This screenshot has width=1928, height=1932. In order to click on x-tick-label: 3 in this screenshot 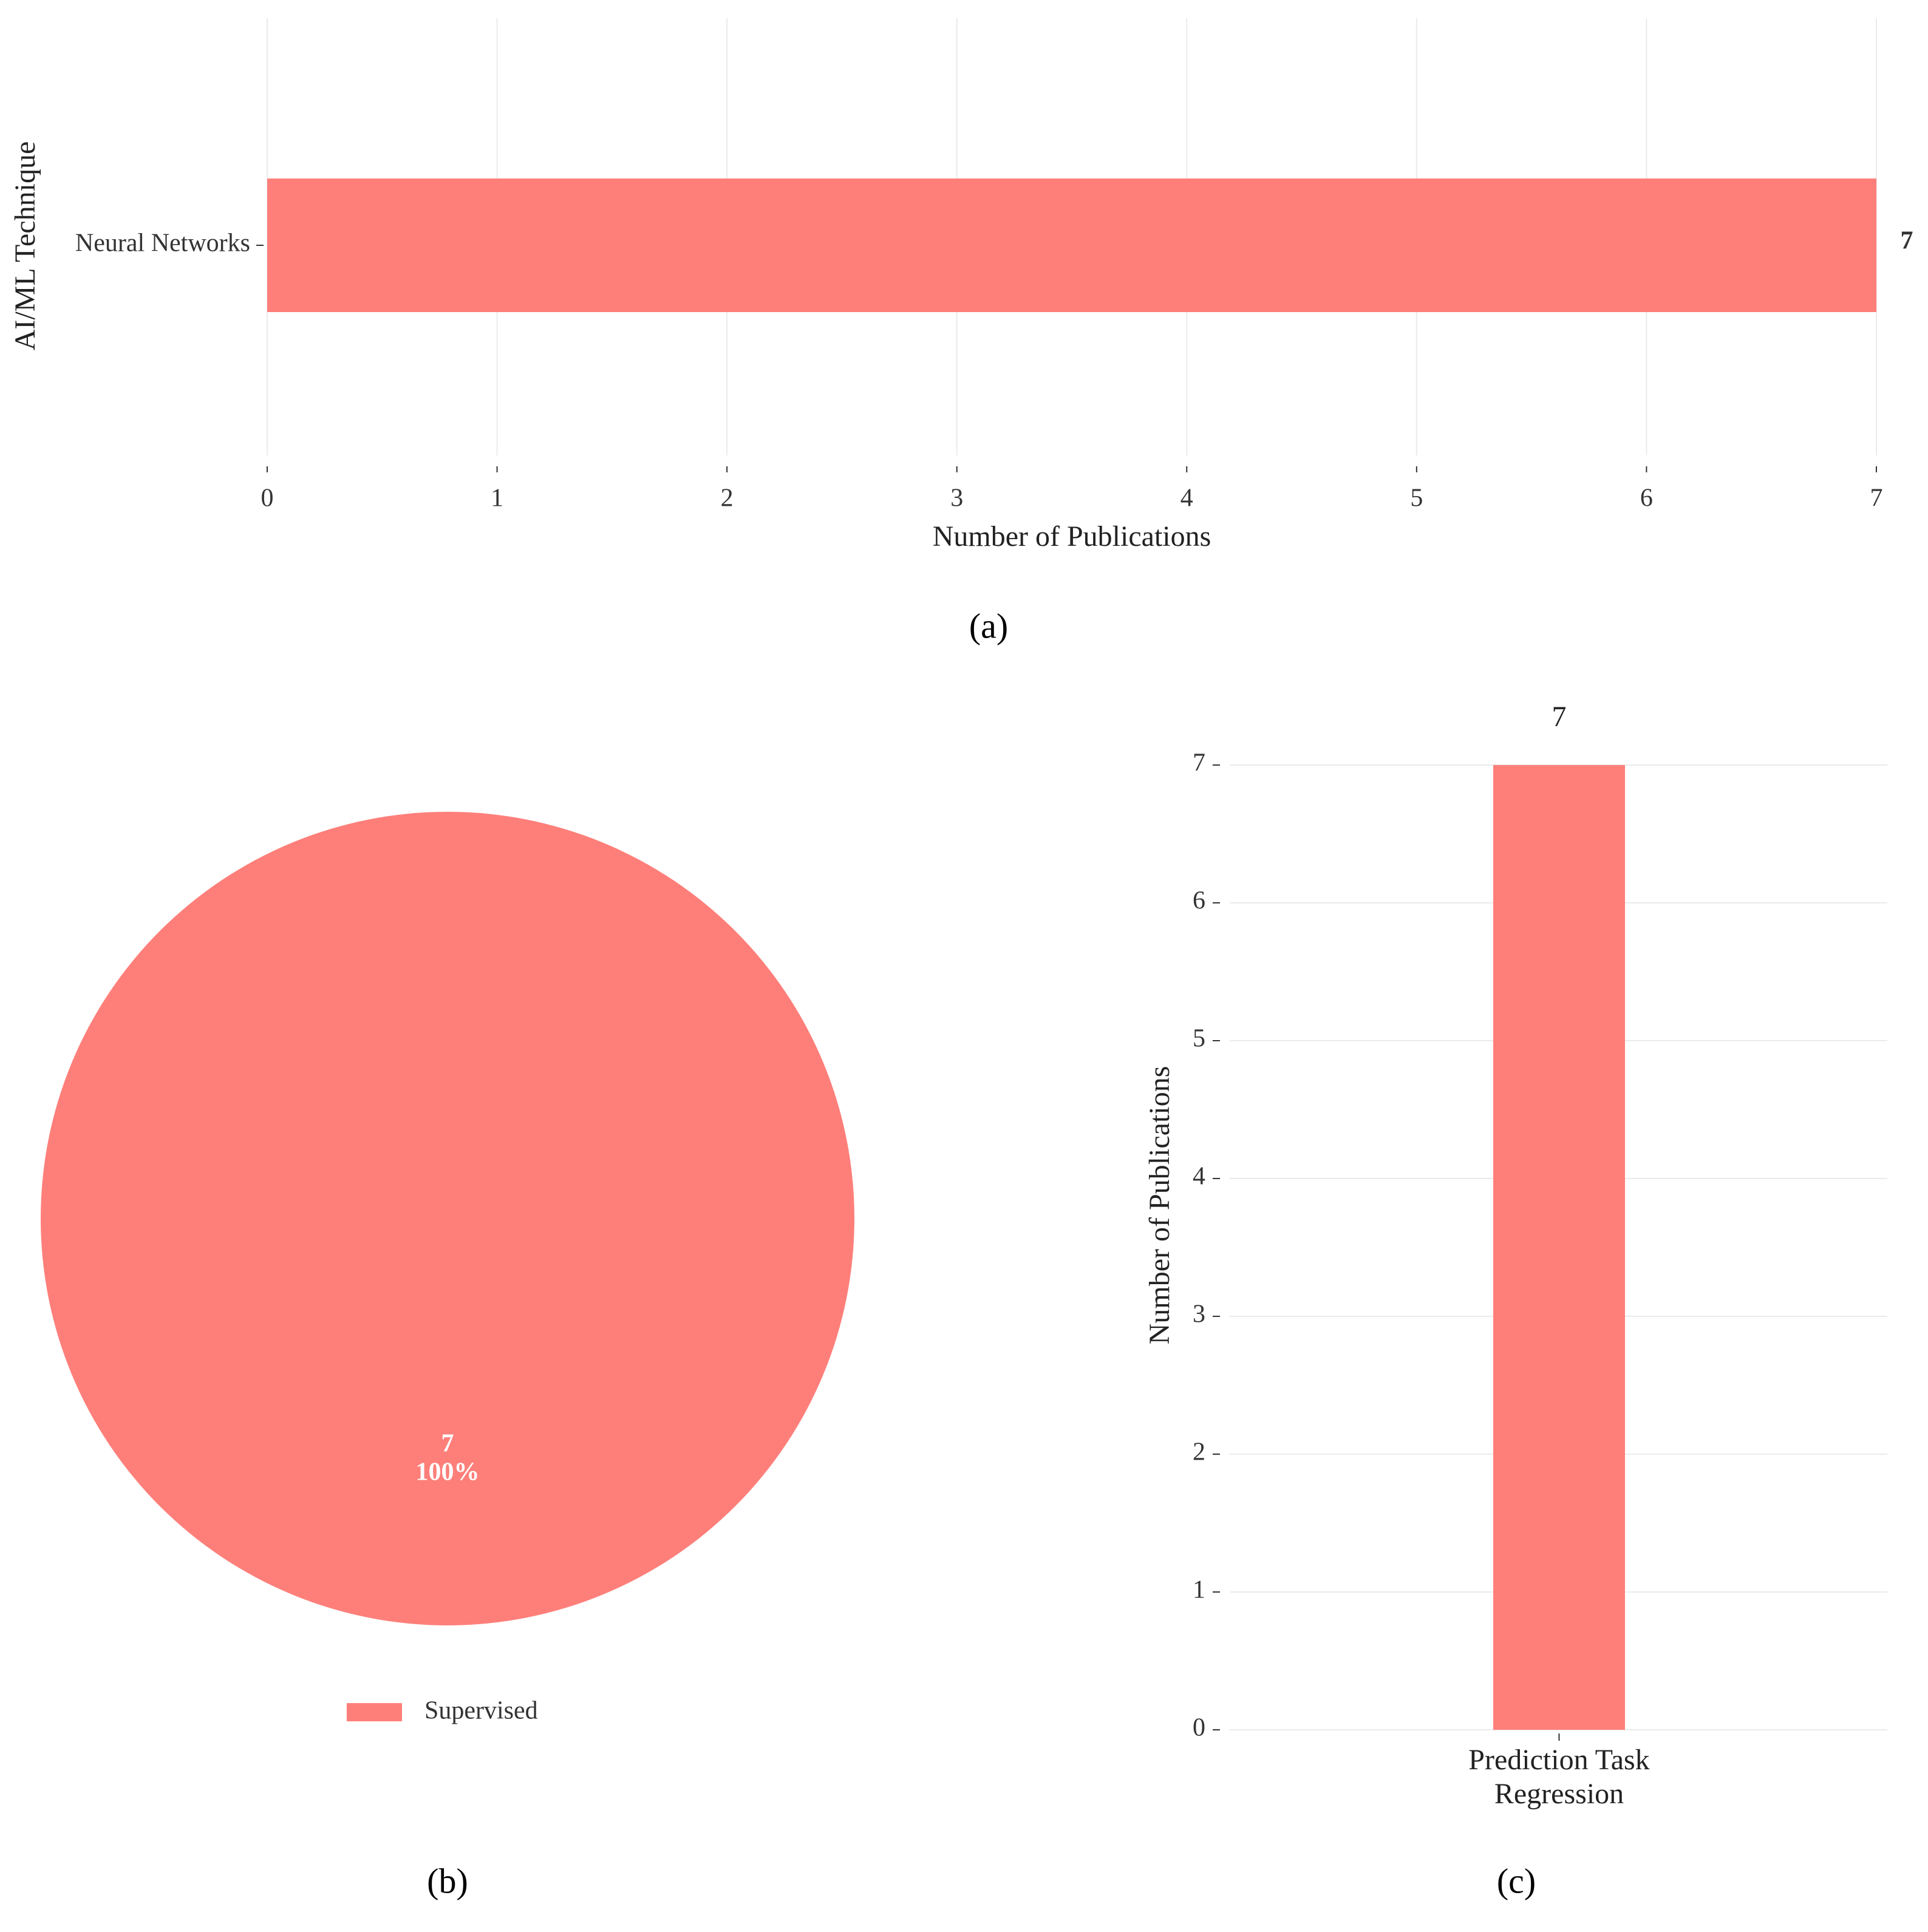, I will do `click(956, 498)`.